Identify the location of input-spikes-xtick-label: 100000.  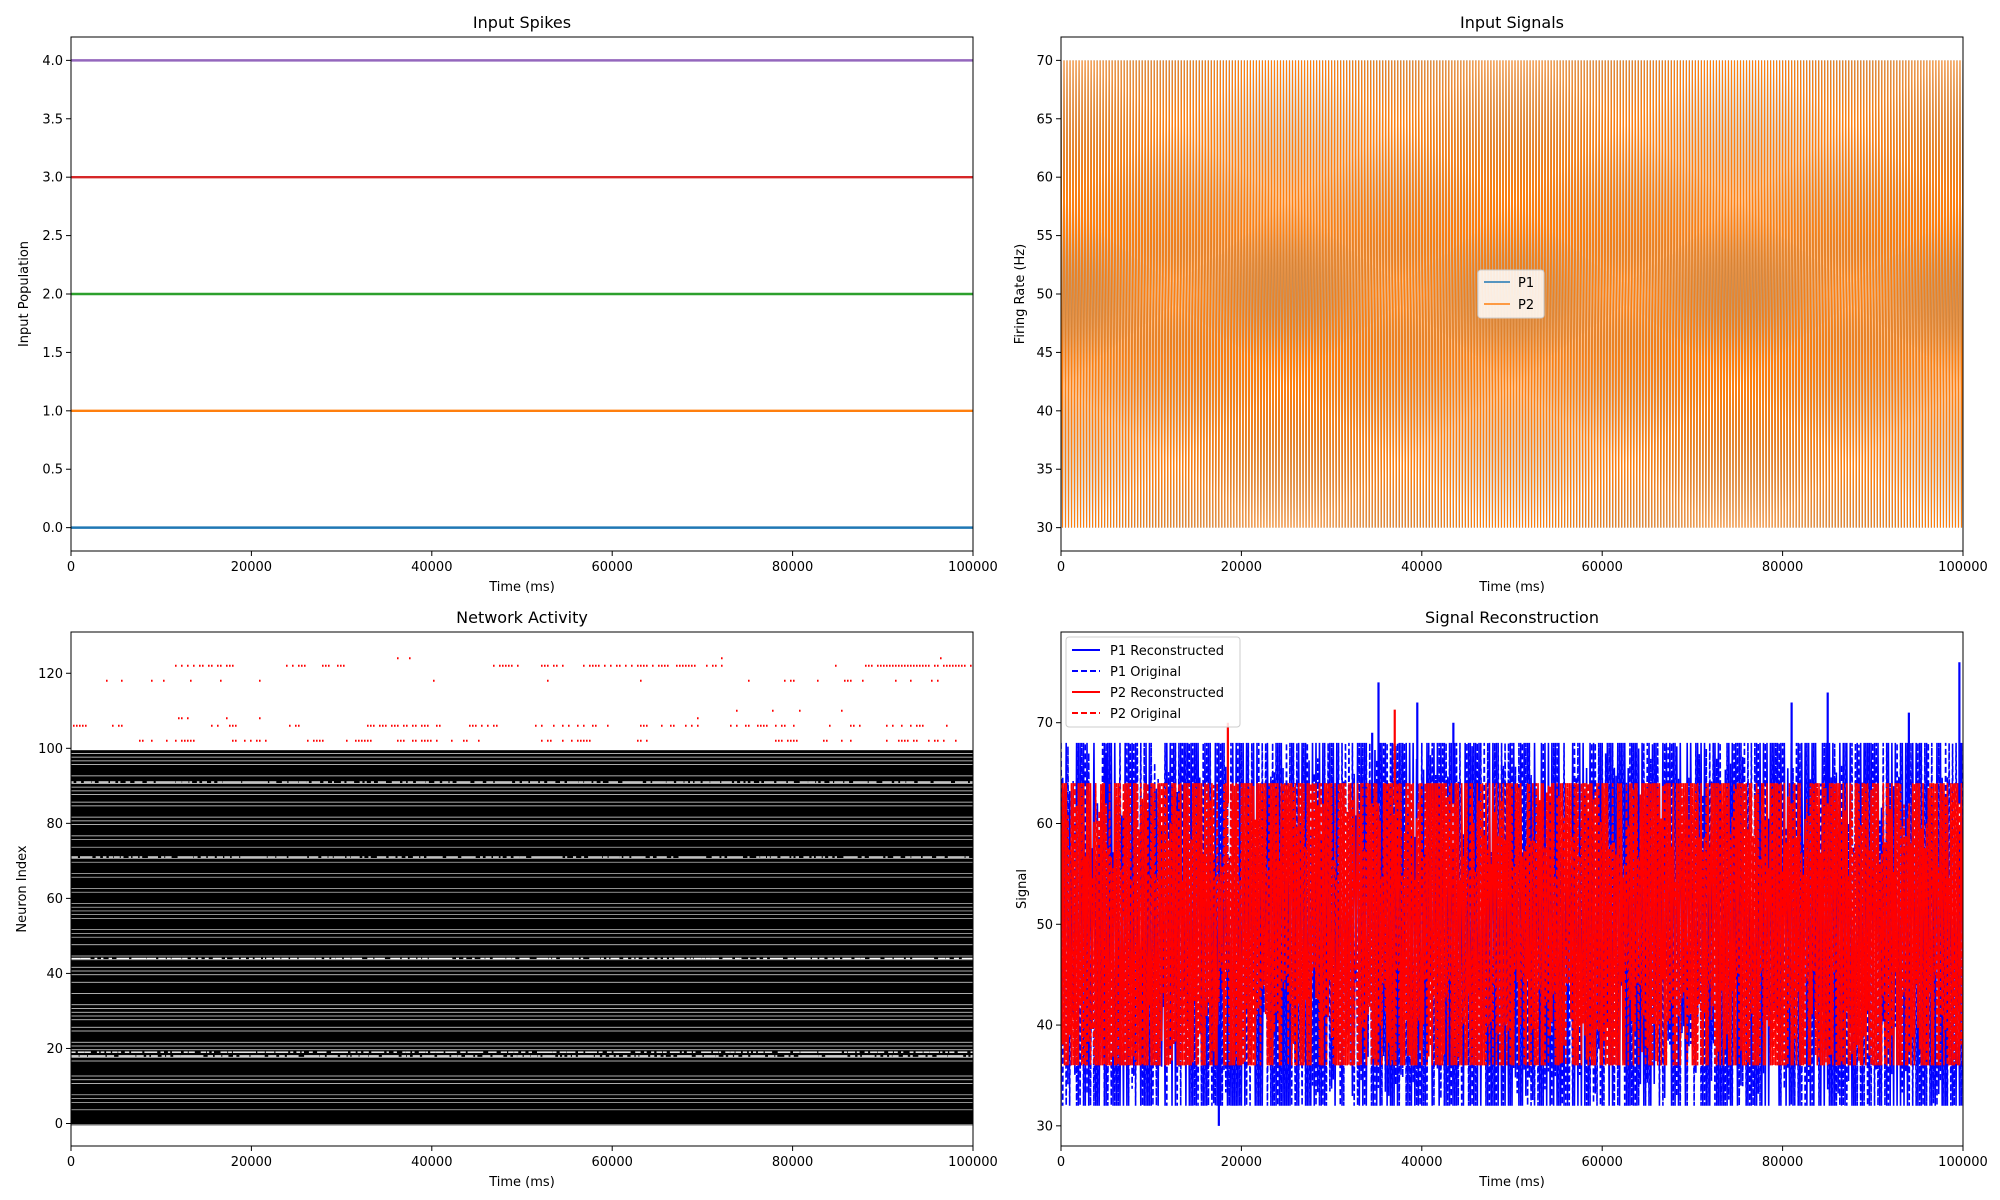
(973, 567).